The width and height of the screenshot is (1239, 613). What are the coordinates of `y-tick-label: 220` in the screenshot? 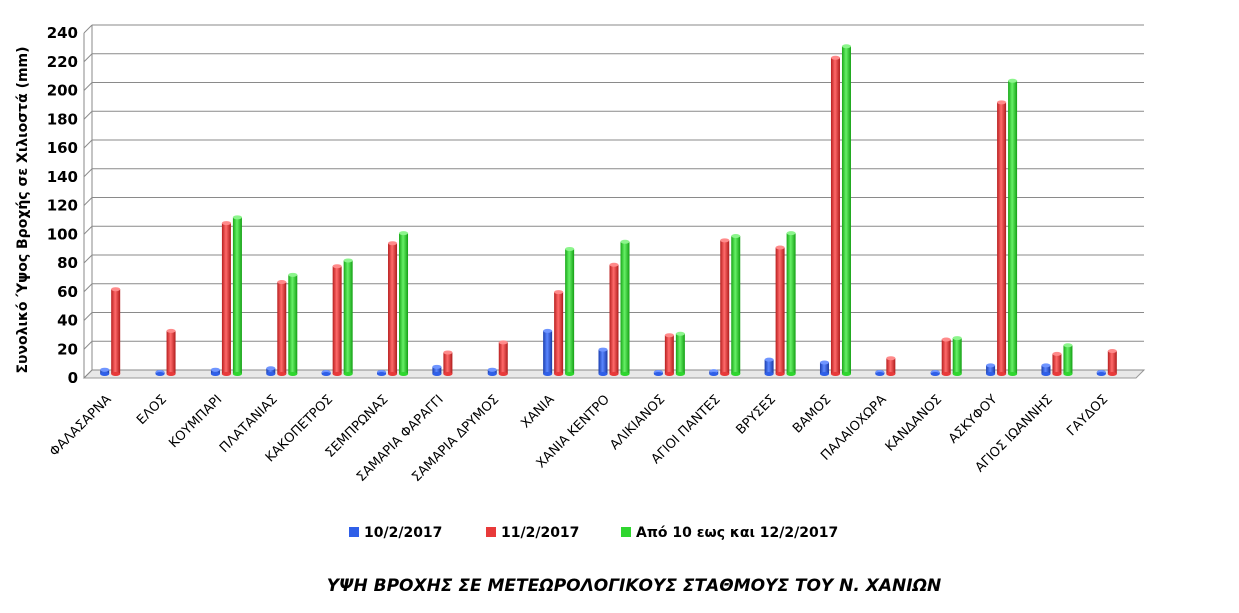 It's located at (62, 62).